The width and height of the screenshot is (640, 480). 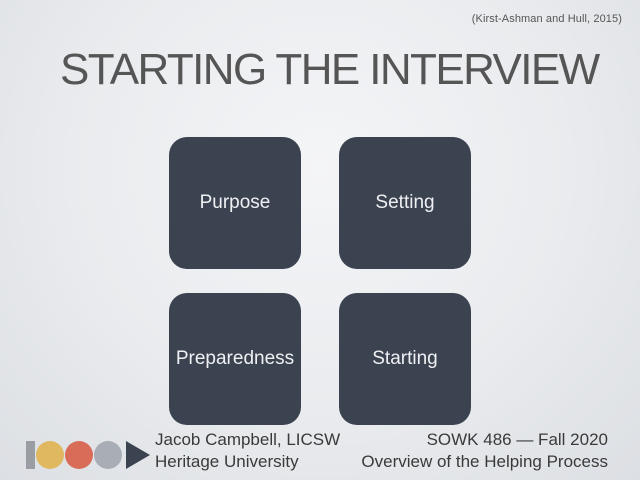 What do you see at coordinates (484, 461) in the screenshot?
I see `footer-course-title: Overview of the Helping Process` at bounding box center [484, 461].